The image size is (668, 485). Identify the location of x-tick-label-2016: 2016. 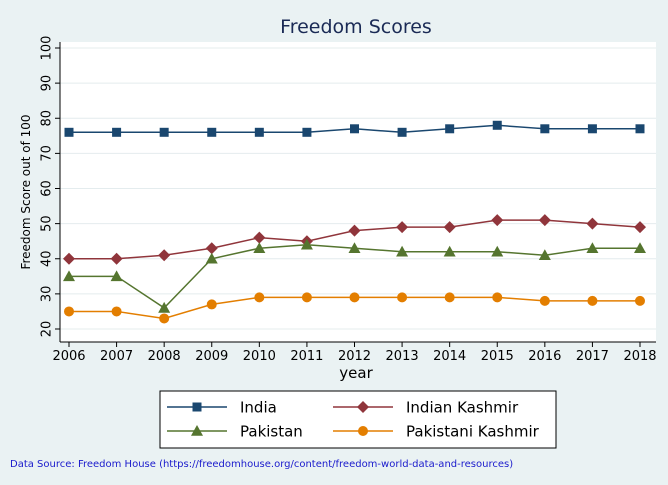
(544, 356).